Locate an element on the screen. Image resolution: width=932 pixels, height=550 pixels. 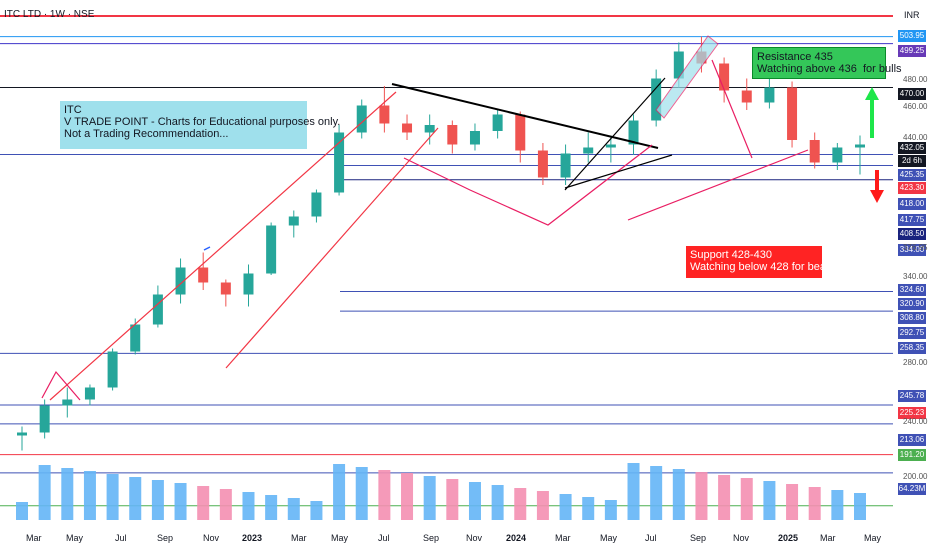
price-label: 324.60 is located at coordinates (912, 290).